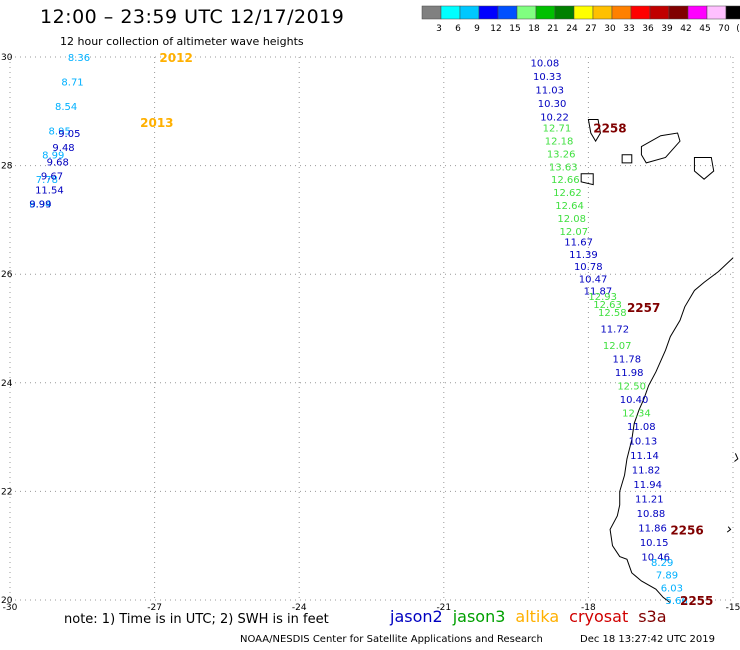 The width and height of the screenshot is (740, 650). What do you see at coordinates (583, 255) in the screenshot?
I see `wave-height-value: 11.39` at bounding box center [583, 255].